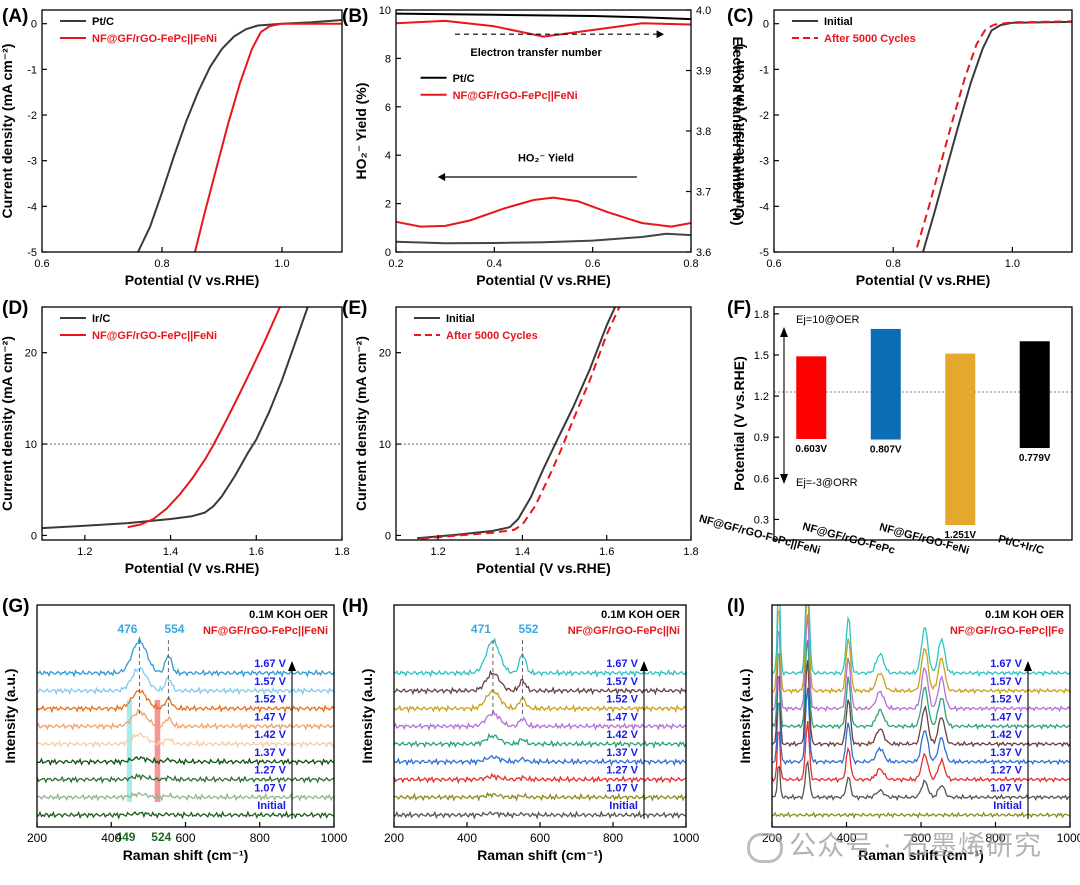  What do you see at coordinates (388, 108) in the screenshot?
I see `y-tick-label: 6` at bounding box center [388, 108].